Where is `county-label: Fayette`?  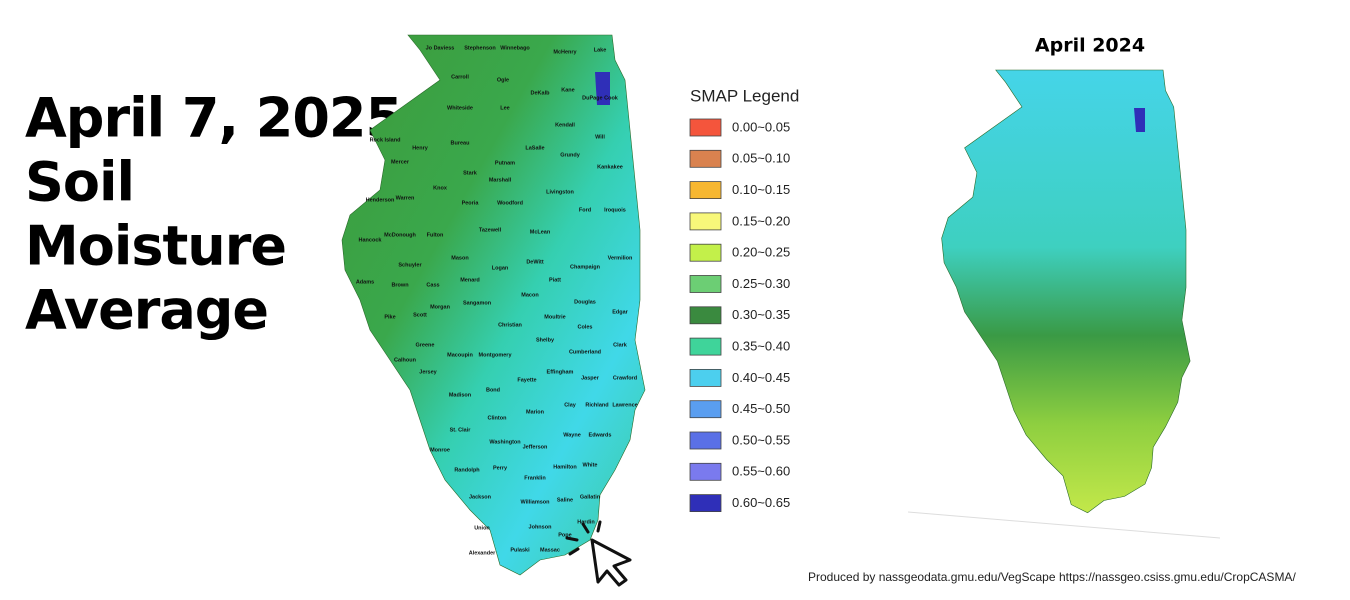
county-label: Fayette is located at coordinates (526, 380).